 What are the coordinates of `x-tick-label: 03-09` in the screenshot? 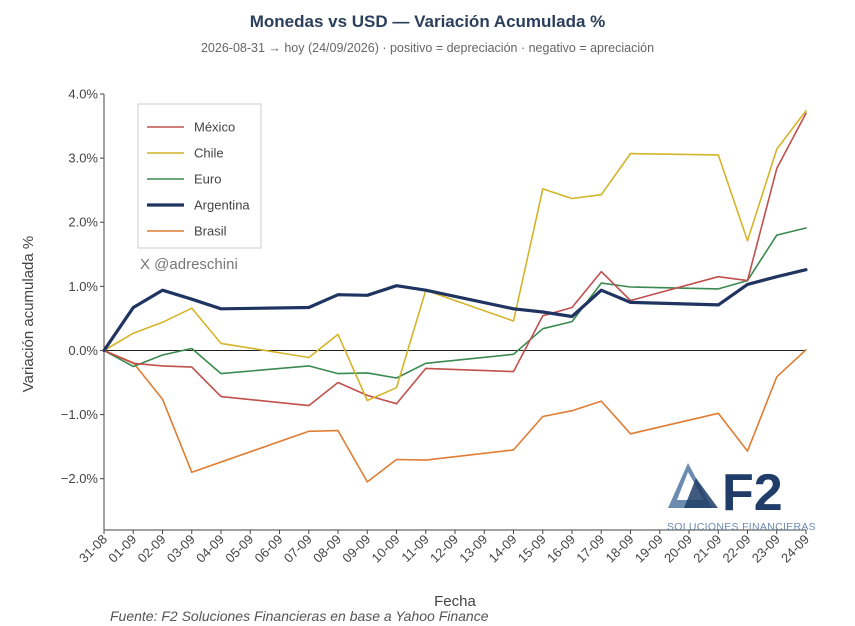 It's located at (181, 549).